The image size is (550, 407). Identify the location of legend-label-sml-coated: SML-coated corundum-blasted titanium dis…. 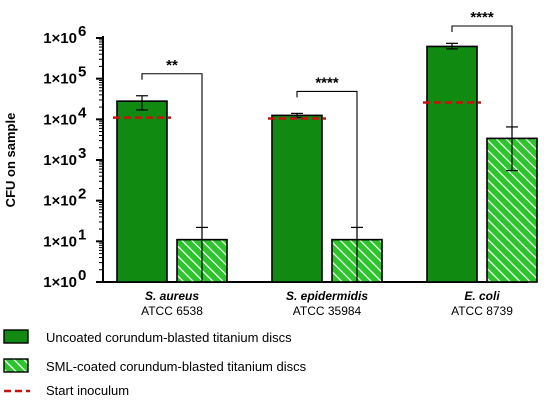
(176, 366).